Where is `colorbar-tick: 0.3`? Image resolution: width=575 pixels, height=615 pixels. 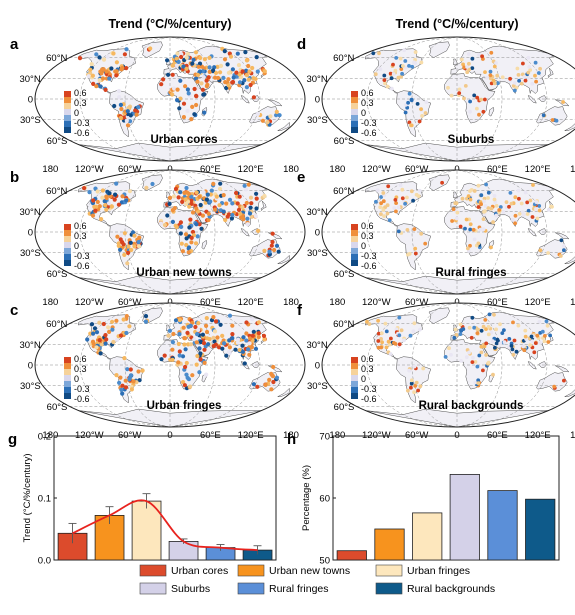 colorbar-tick: 0.3 is located at coordinates (367, 369).